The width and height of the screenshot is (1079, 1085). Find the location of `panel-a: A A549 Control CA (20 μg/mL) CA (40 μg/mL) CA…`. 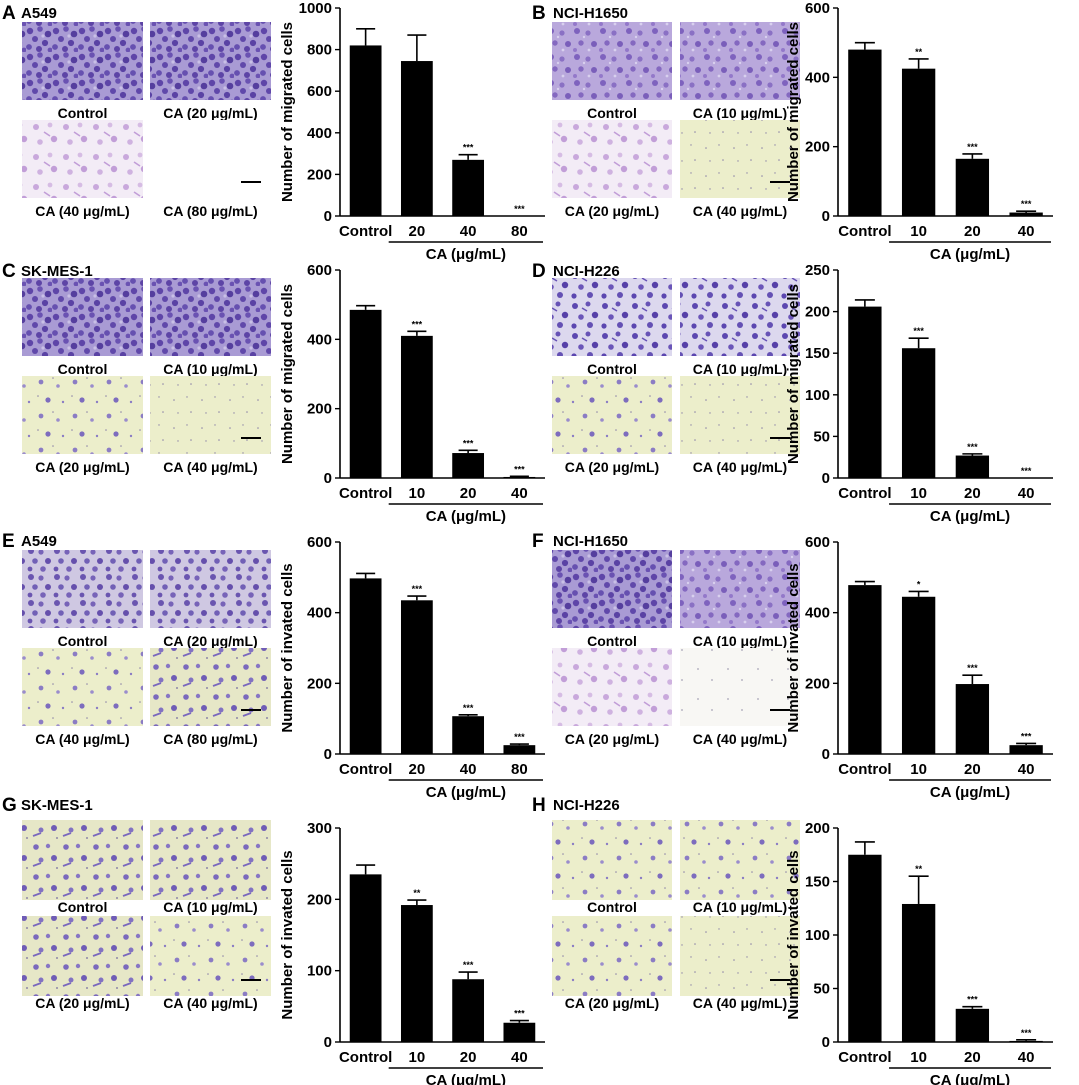

panel-a: A A549 Control CA (20 μg/mL) CA (40 μg/mL) CA… is located at coordinates (136, 111).